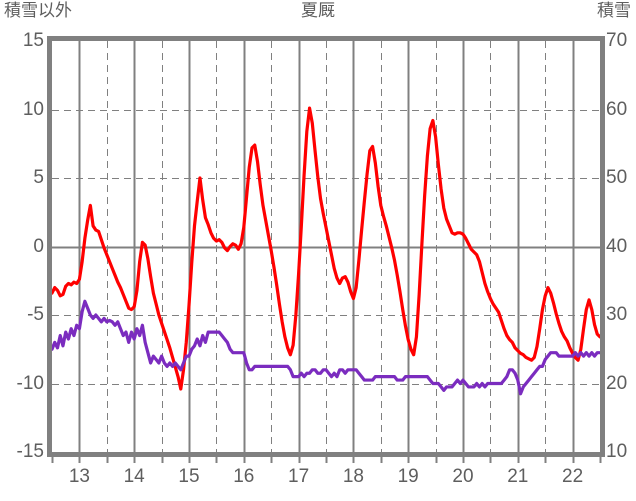 The height and width of the screenshot is (501, 636). Describe the element at coordinates (30, 451) in the screenshot. I see `y-axis-left-tick-label: -15` at that location.